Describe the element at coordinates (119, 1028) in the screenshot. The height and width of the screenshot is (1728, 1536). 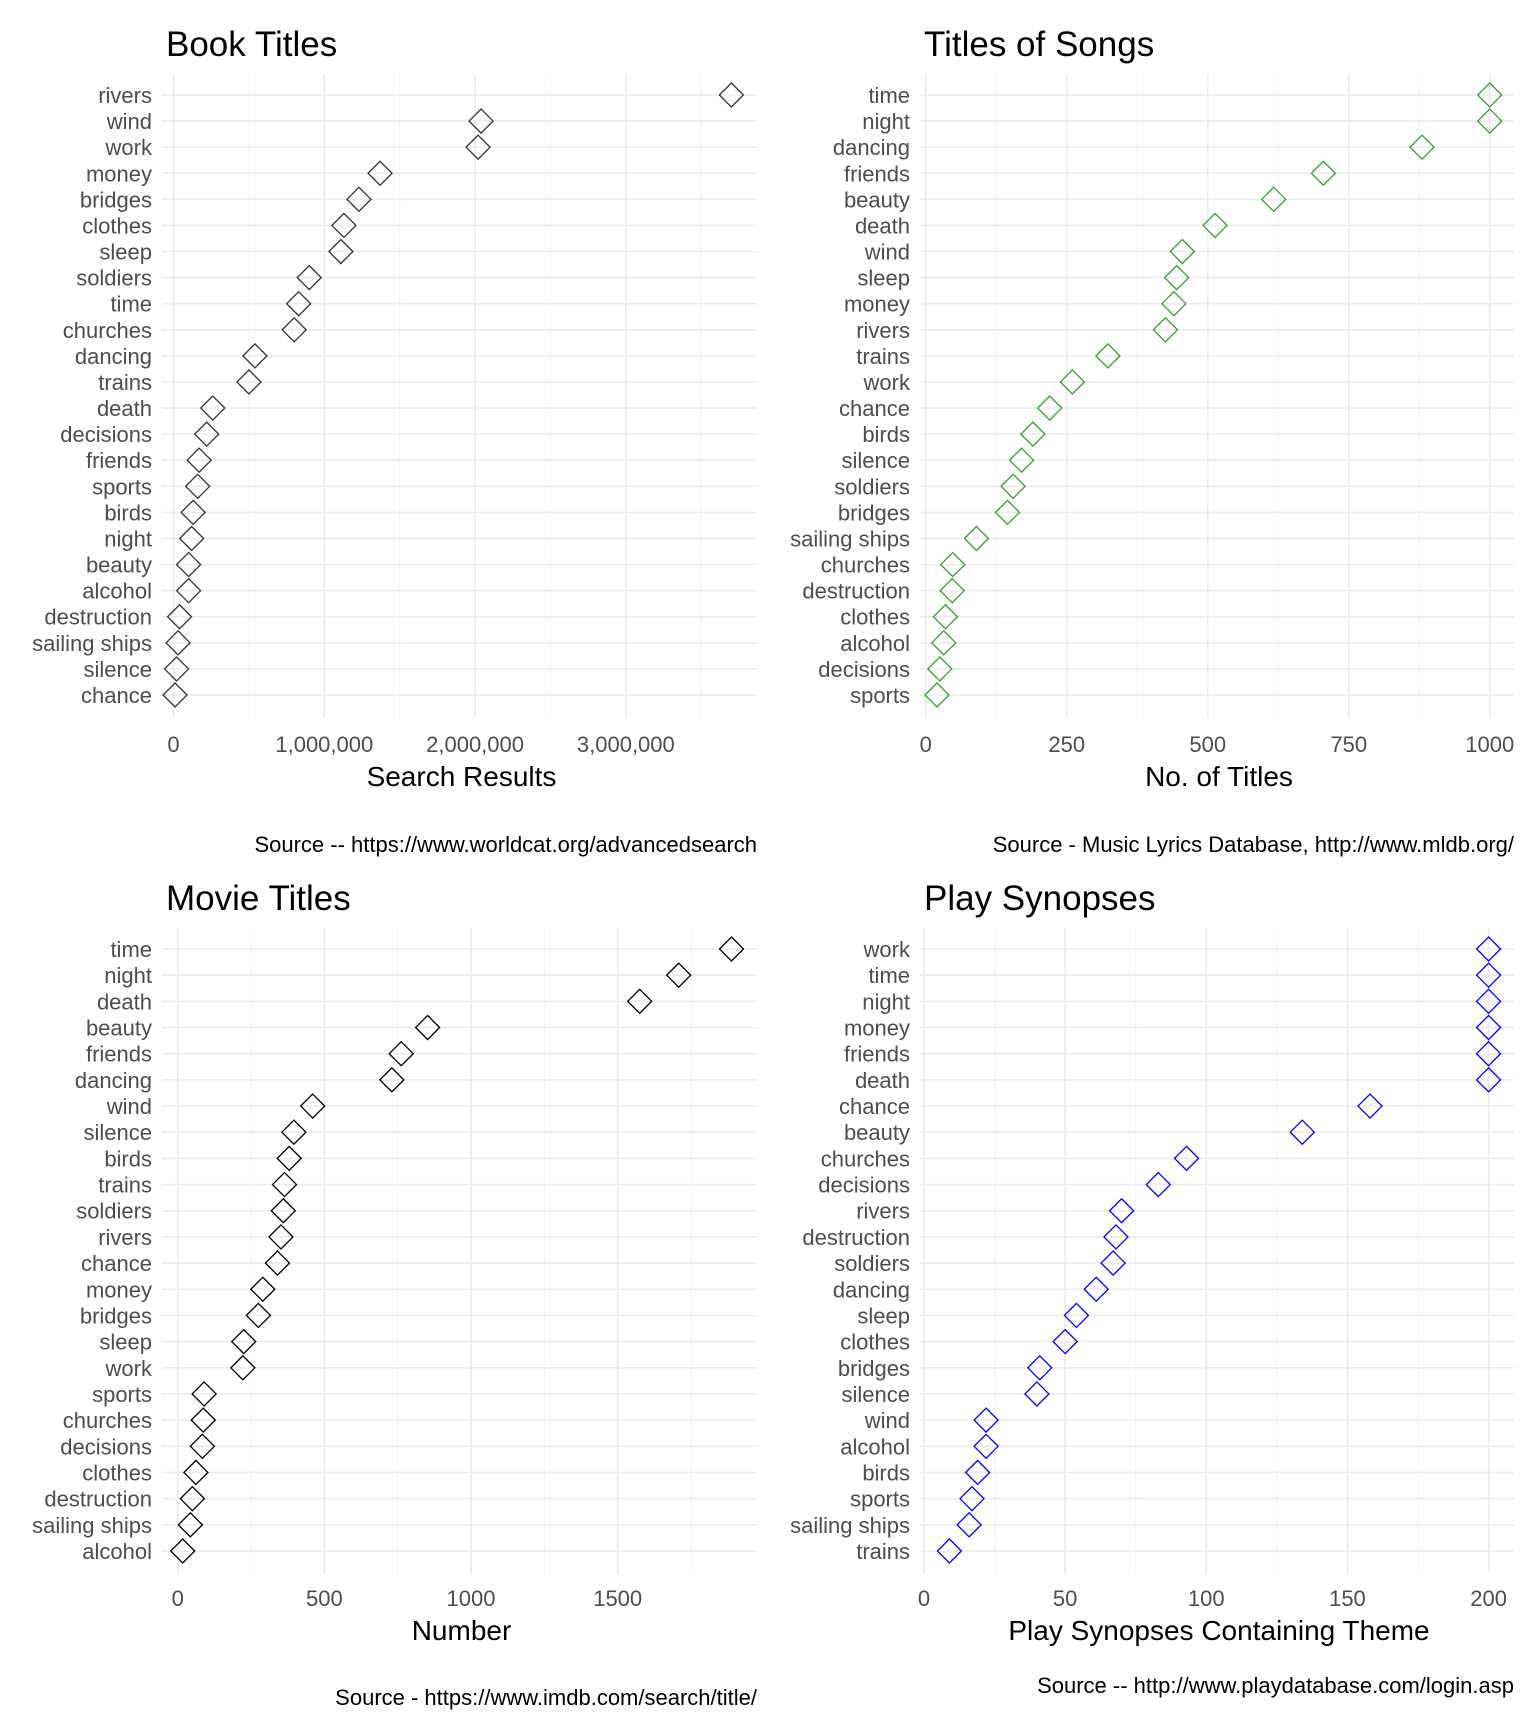
I see `y-tick-label: beauty` at that location.